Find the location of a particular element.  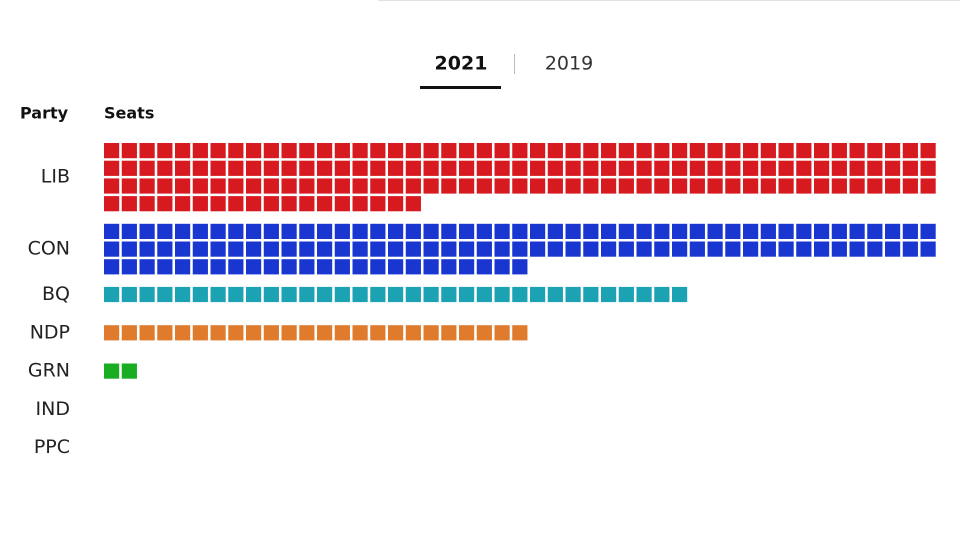

party-label: NDP is located at coordinates (50, 332).